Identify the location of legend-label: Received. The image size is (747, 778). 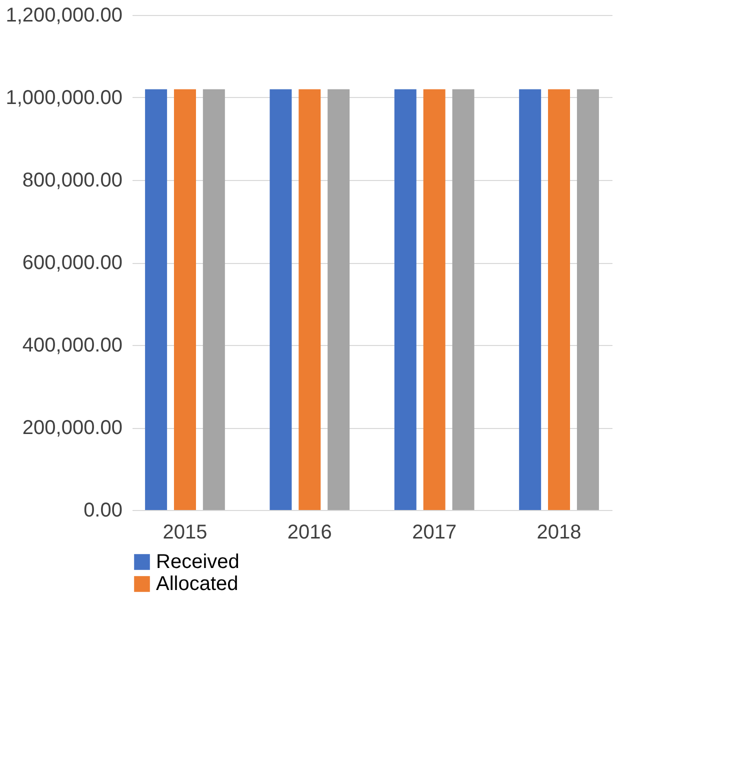
(198, 562).